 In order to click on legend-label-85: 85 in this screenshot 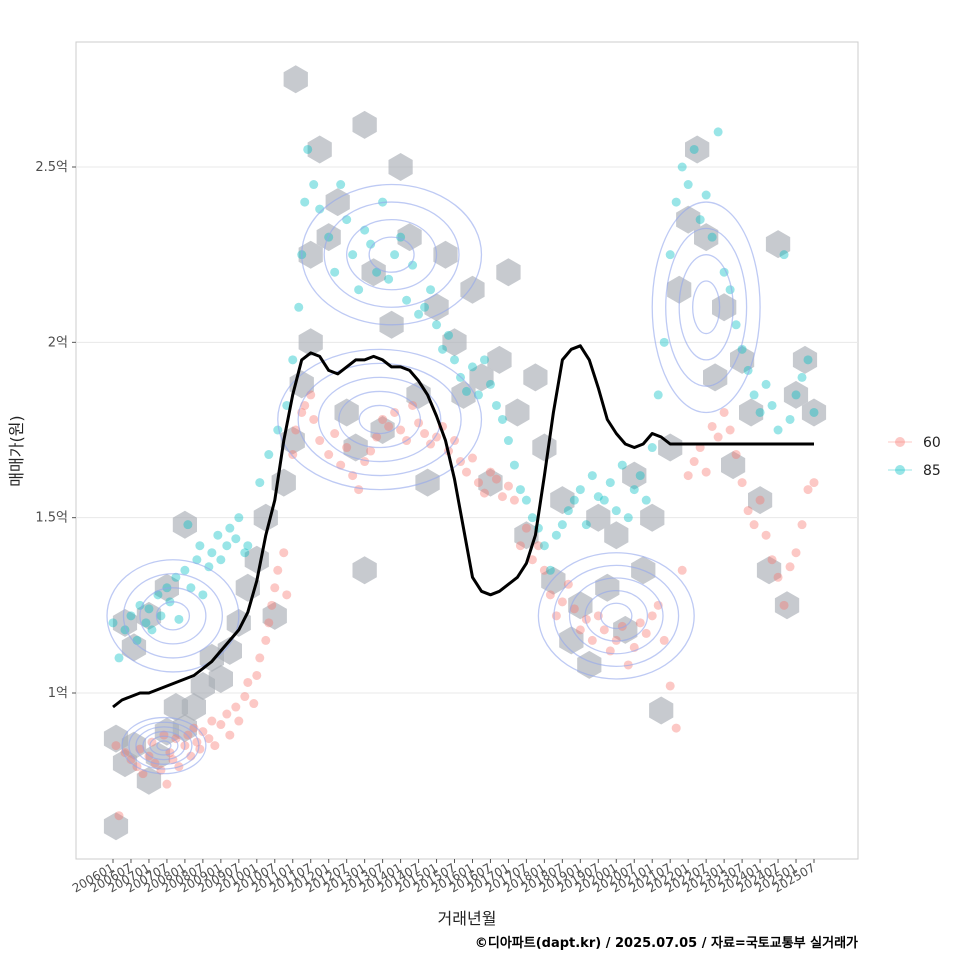, I will do `click(932, 471)`.